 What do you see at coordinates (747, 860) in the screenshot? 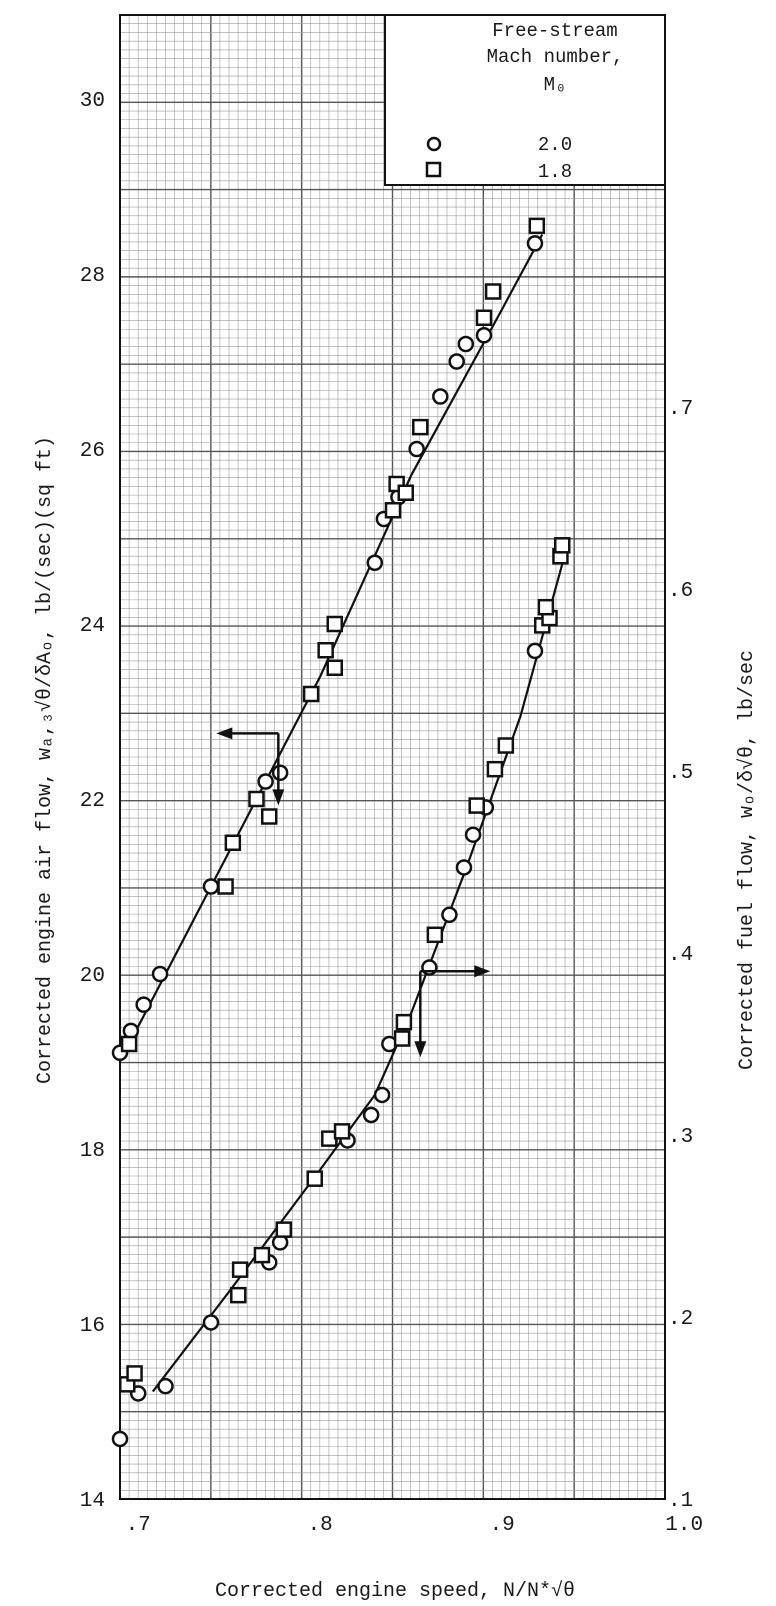
I see `y-axis-right-label: Corrected fuel flow, wₒ/δ√θ, lb/sec` at bounding box center [747, 860].